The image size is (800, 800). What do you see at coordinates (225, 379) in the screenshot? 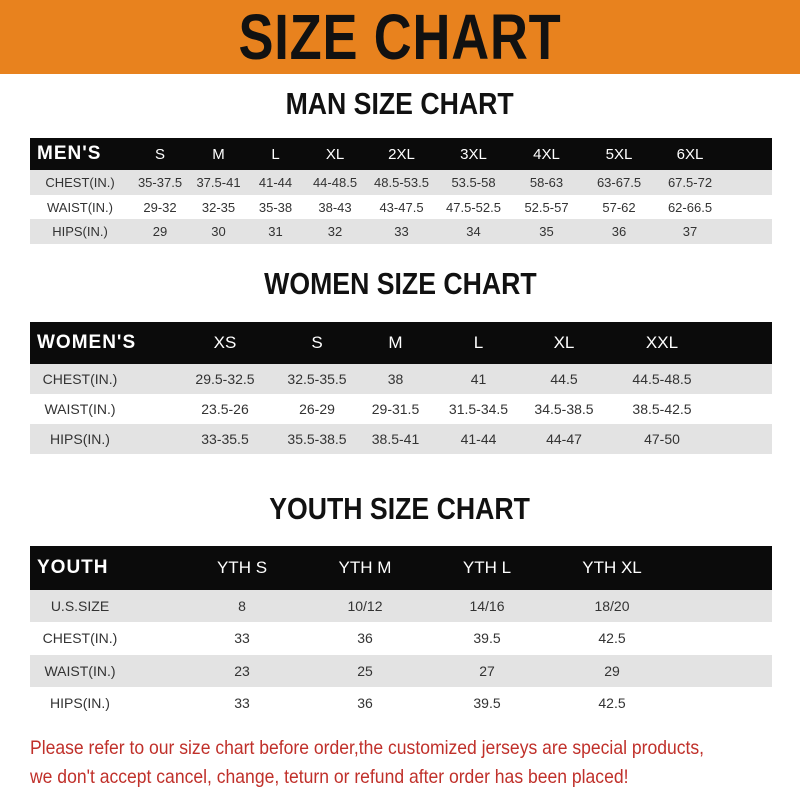
I see `table-cell: 29.5-32.5` at bounding box center [225, 379].